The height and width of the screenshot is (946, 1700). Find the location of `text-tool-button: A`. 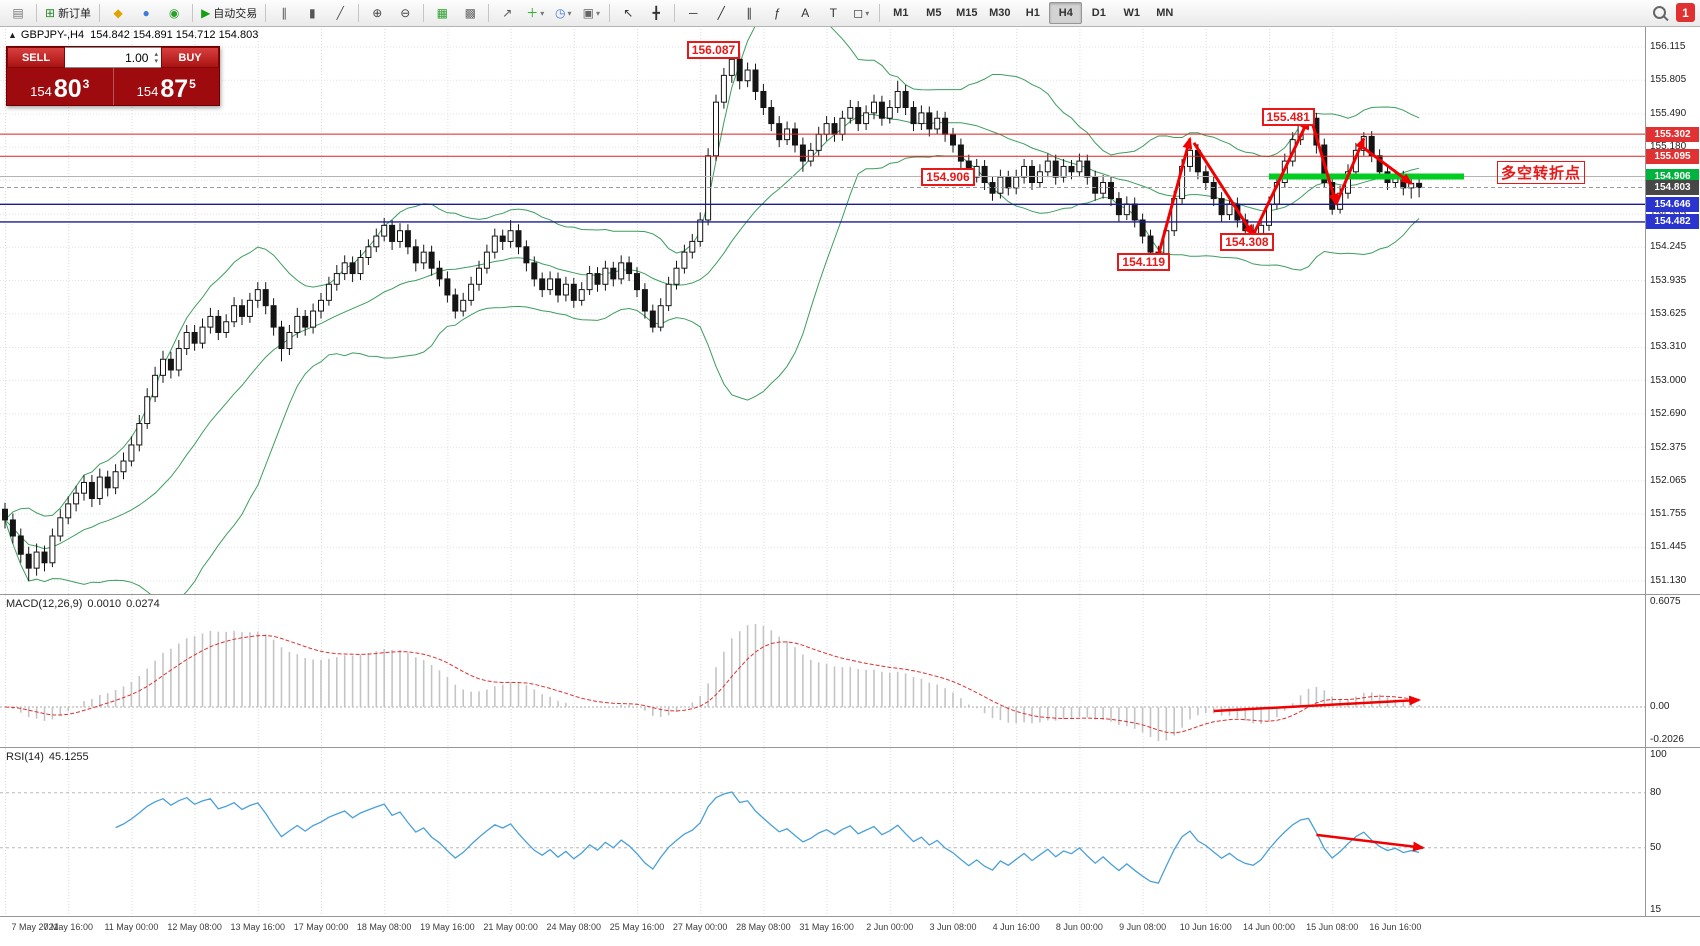

text-tool-button: A is located at coordinates (805, 13).